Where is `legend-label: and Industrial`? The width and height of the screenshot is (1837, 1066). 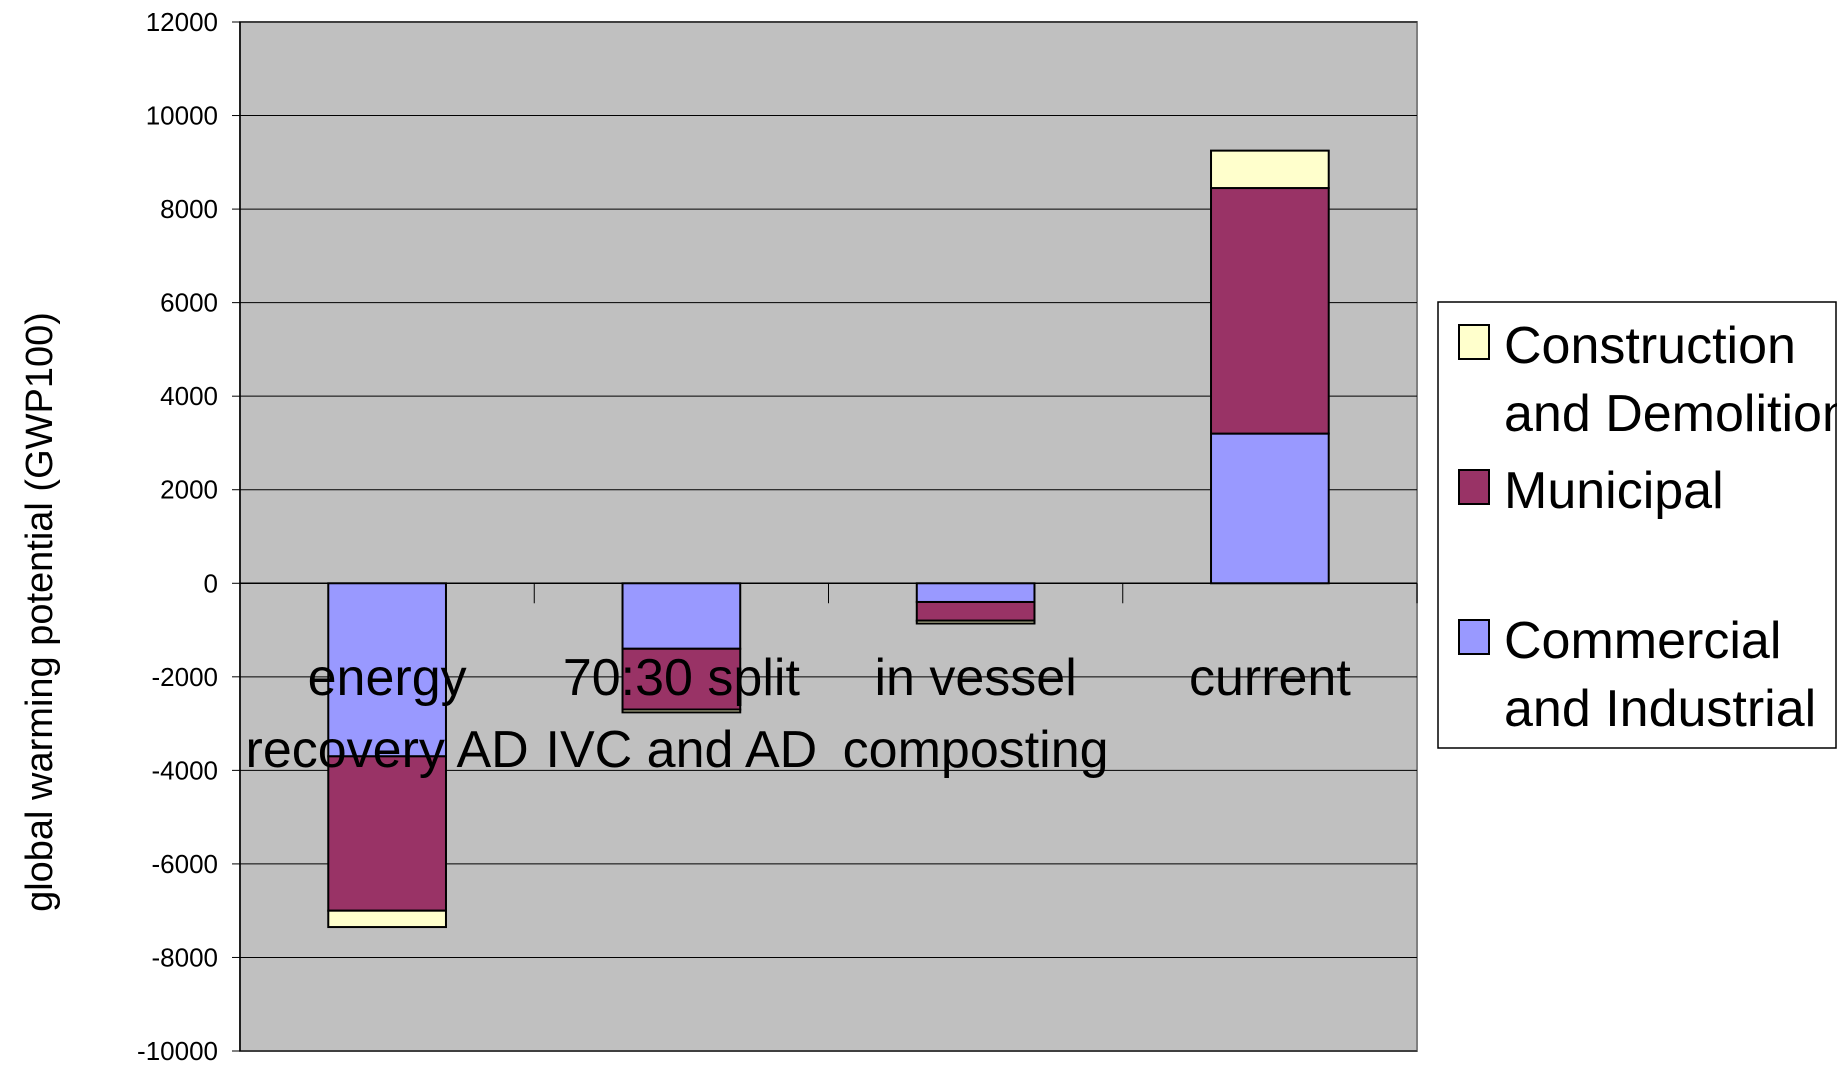
legend-label: and Industrial is located at coordinates (1660, 709).